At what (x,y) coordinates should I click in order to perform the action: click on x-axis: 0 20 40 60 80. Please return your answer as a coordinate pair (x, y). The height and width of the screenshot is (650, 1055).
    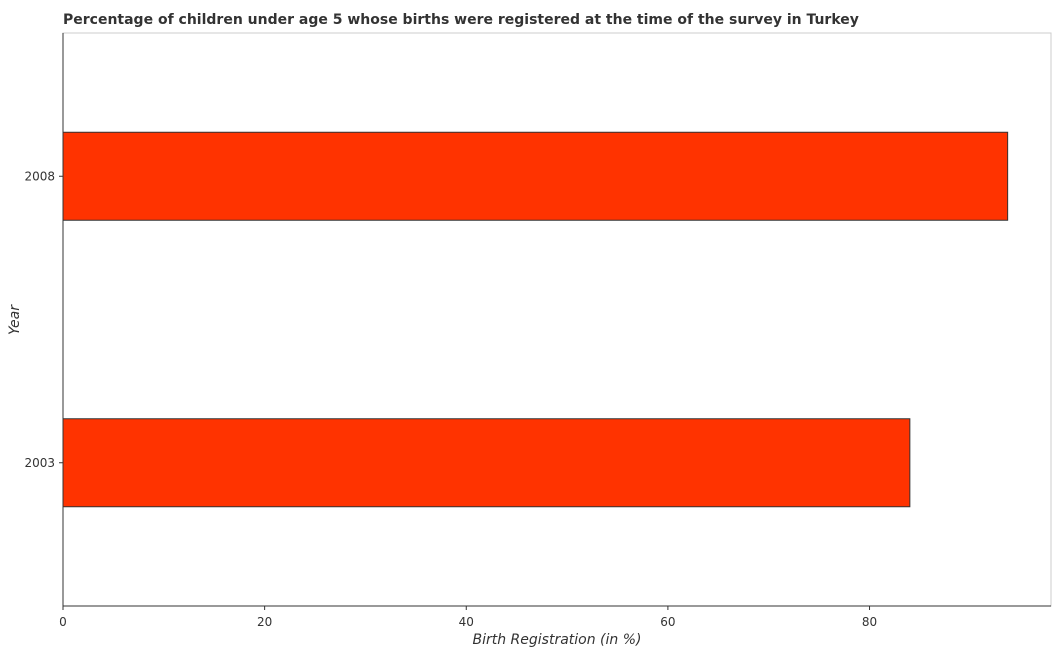
    Looking at the image, I should click on (555, 617).